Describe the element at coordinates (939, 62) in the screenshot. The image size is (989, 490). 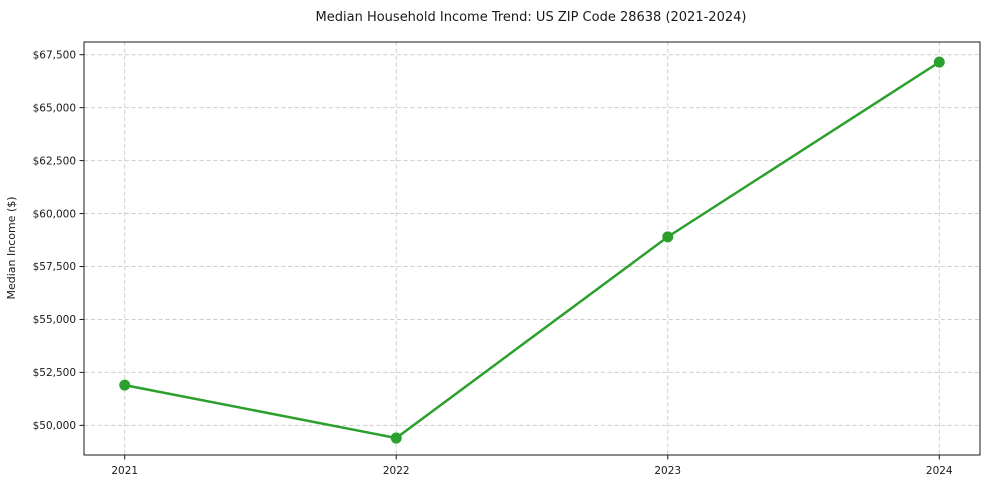
I see `data-point-2024` at that location.